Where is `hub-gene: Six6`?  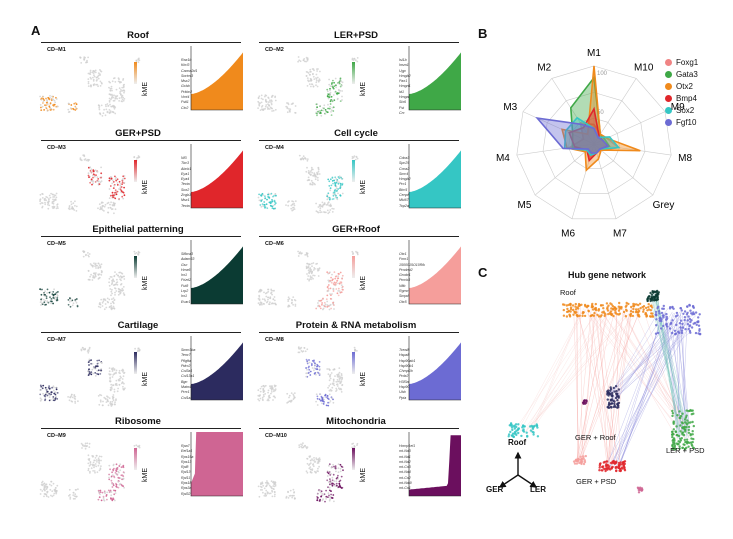 hub-gene: Six6 is located at coordinates (402, 102).